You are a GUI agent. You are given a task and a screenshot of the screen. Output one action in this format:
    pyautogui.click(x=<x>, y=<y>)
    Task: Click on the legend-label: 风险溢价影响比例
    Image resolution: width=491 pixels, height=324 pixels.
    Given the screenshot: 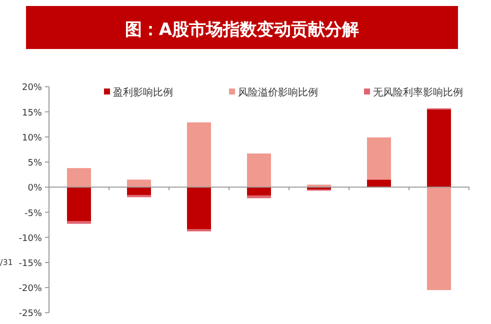 What is the action you would take?
    pyautogui.click(x=278, y=92)
    